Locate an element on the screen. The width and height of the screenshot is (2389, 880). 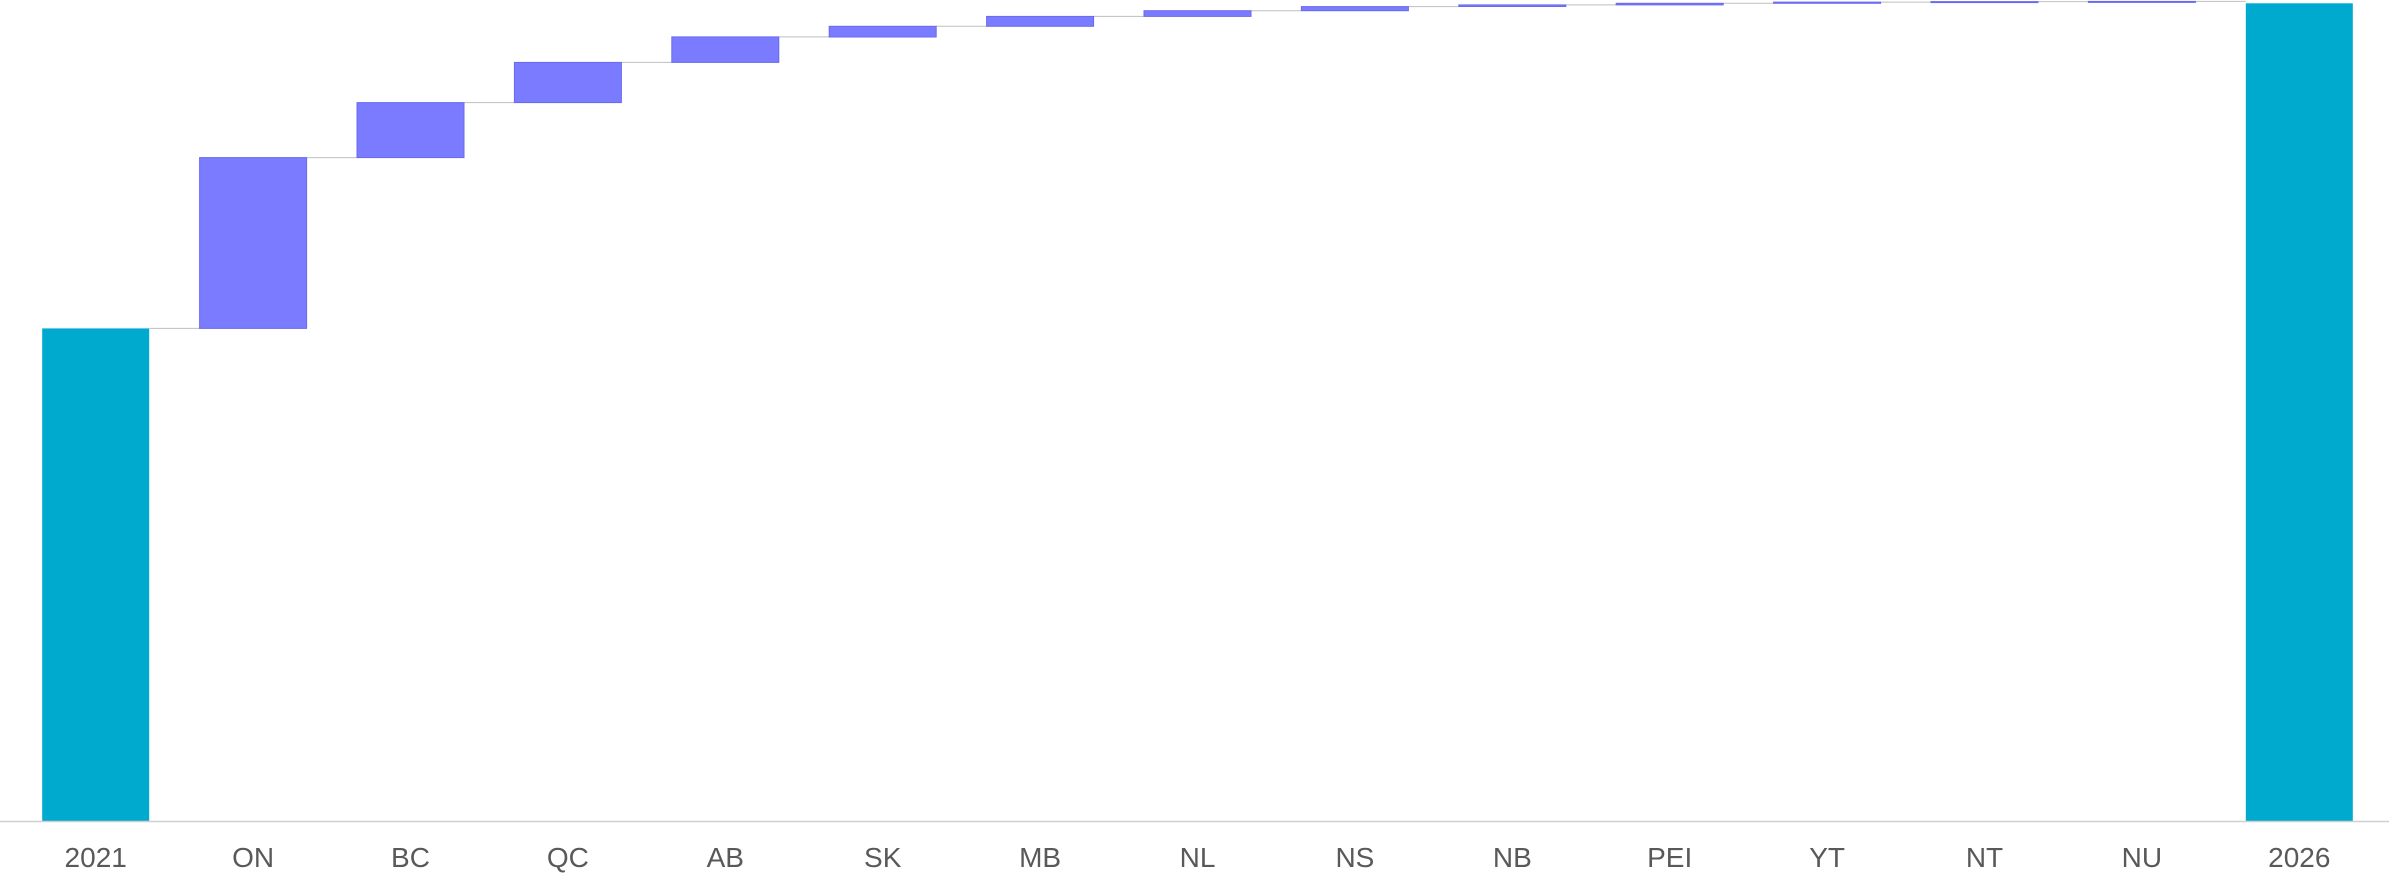
bar-ab is located at coordinates (725, 49).